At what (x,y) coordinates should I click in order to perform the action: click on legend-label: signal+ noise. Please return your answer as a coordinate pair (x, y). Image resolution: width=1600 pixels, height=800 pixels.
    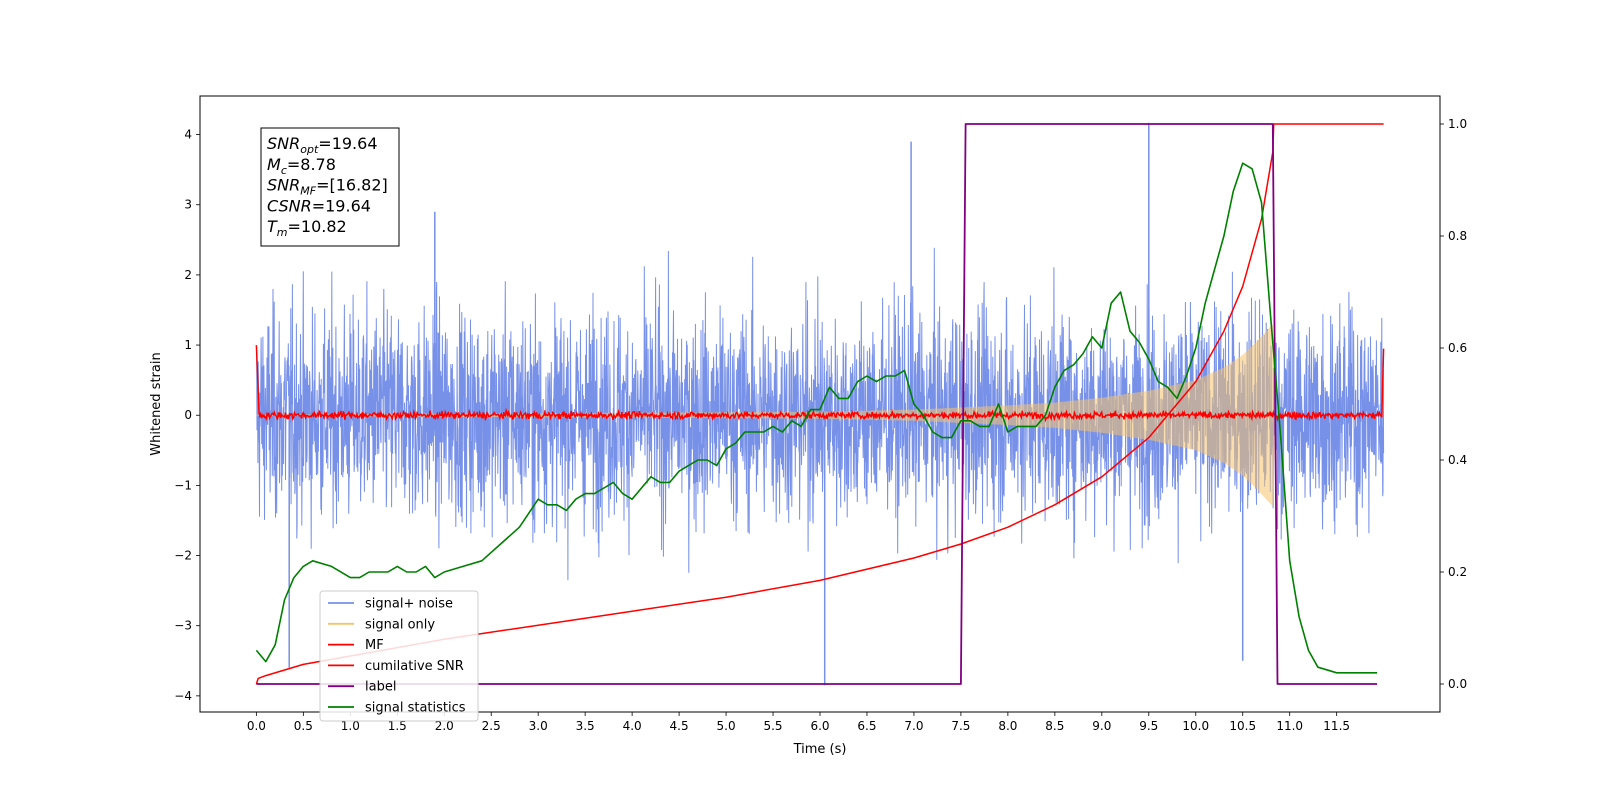
    Looking at the image, I should click on (409, 604).